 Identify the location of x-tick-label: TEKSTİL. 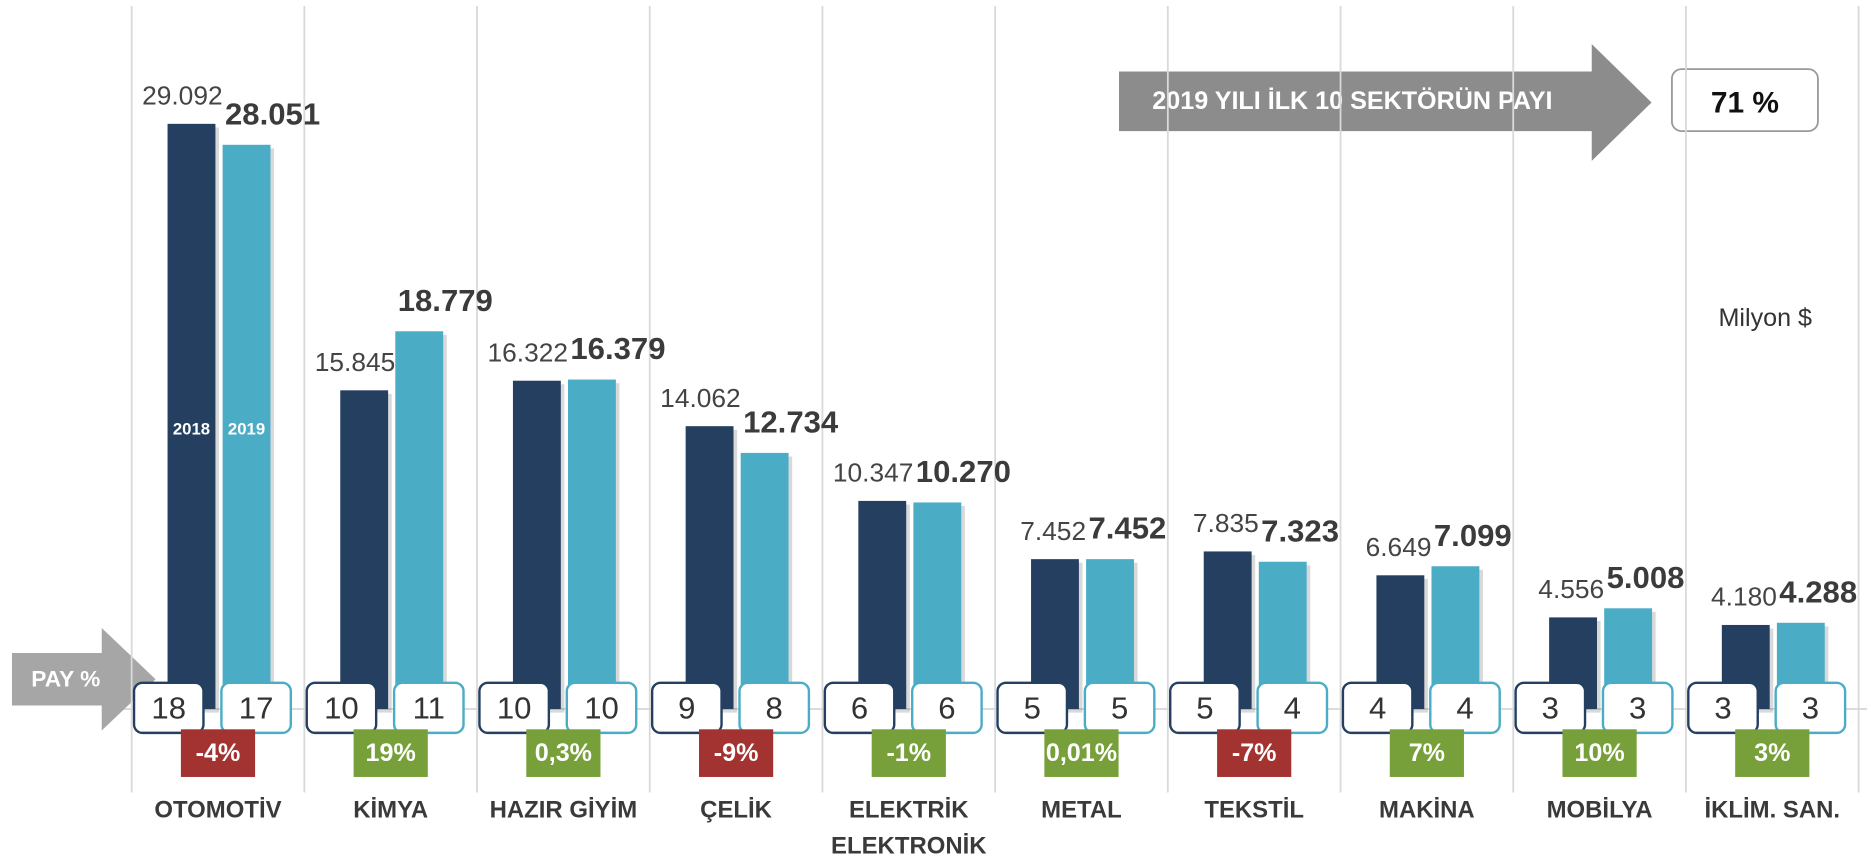
(1254, 810).